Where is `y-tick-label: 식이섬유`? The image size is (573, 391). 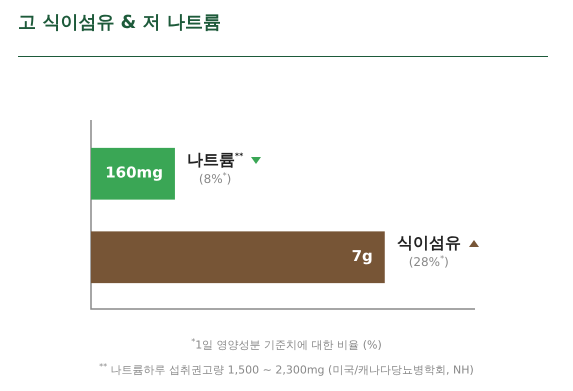 y-tick-label: 식이섬유 is located at coordinates (429, 243).